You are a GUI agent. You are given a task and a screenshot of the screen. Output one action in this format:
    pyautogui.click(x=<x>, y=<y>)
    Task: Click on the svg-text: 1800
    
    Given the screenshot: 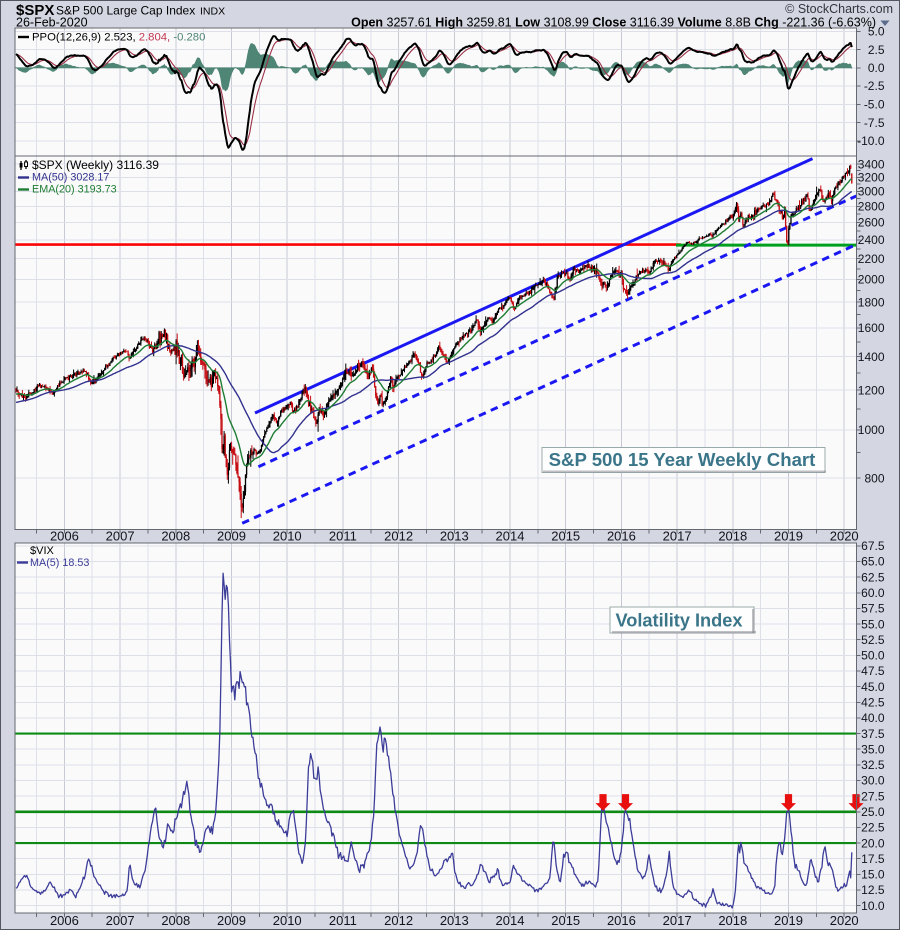 What is the action you would take?
    pyautogui.click(x=871, y=302)
    